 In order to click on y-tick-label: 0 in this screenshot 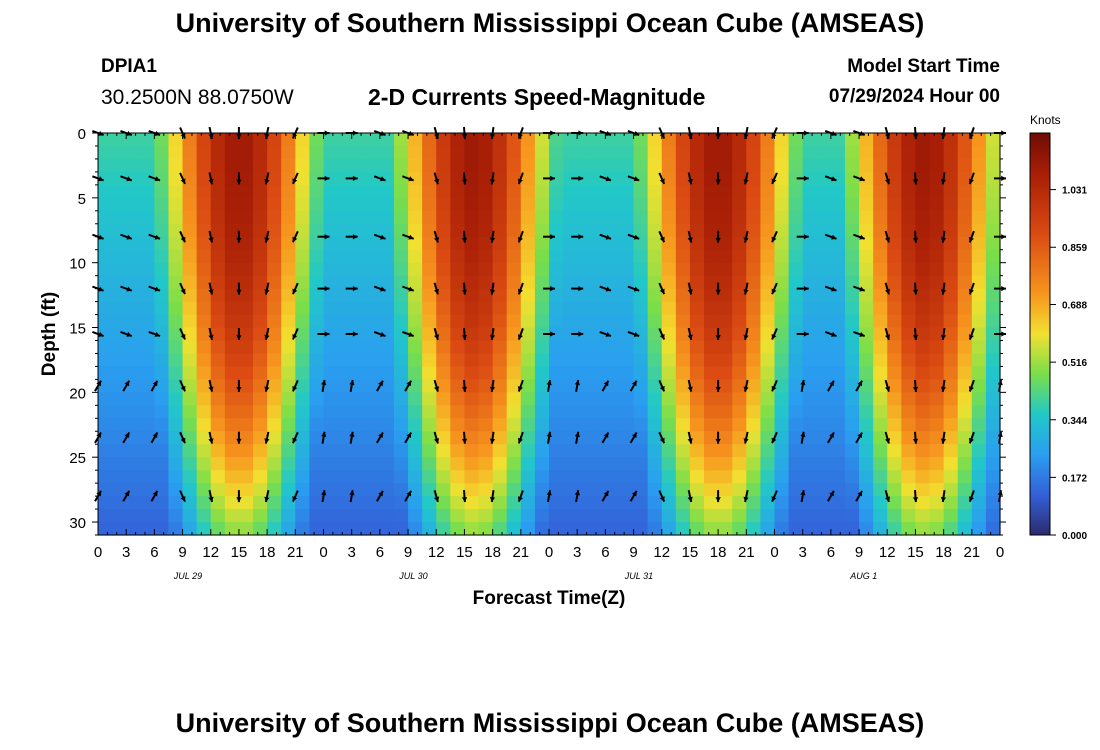, I will do `click(82, 134)`.